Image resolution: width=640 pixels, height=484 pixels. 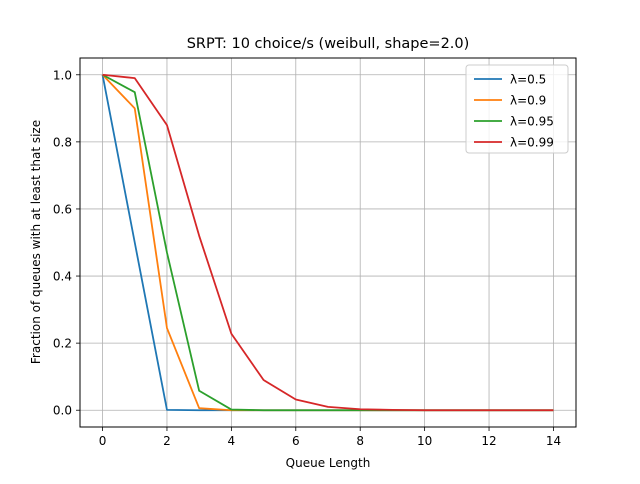 What do you see at coordinates (424, 441) in the screenshot?
I see `x-tick-label: 10` at bounding box center [424, 441].